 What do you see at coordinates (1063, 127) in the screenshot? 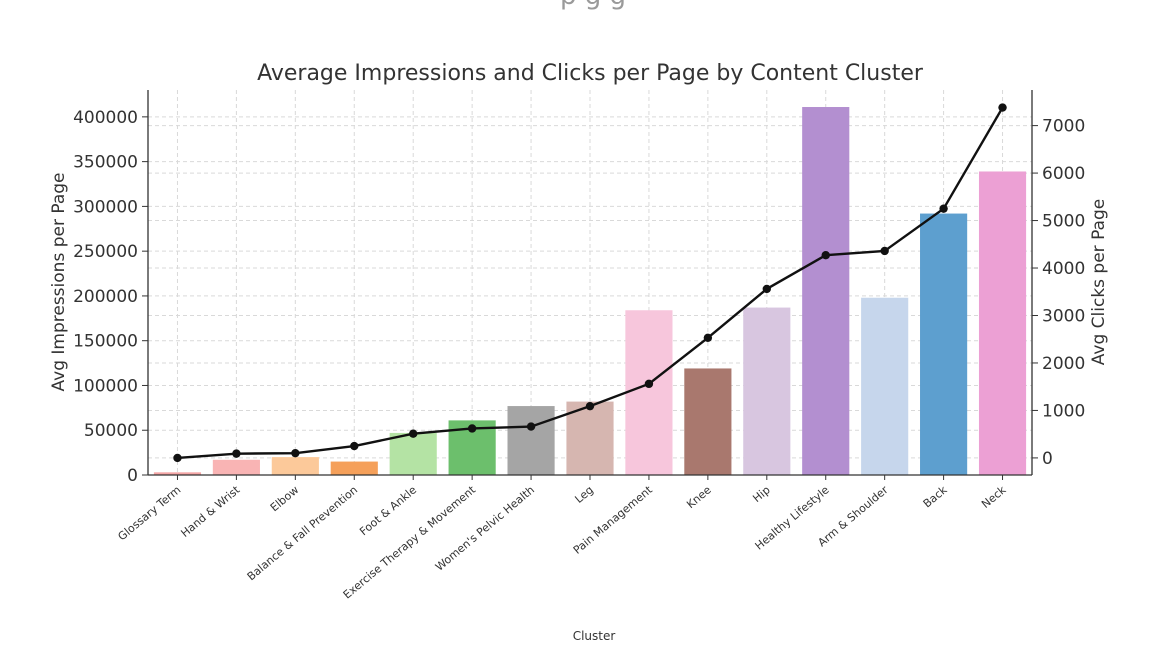
I see `y-tick-label-right: 7000` at bounding box center [1063, 127].